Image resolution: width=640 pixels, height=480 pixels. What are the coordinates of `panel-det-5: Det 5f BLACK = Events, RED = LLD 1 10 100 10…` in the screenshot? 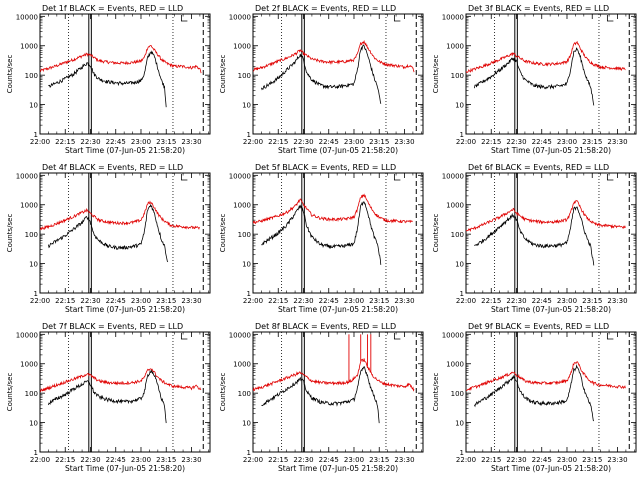 It's located at (321, 238).